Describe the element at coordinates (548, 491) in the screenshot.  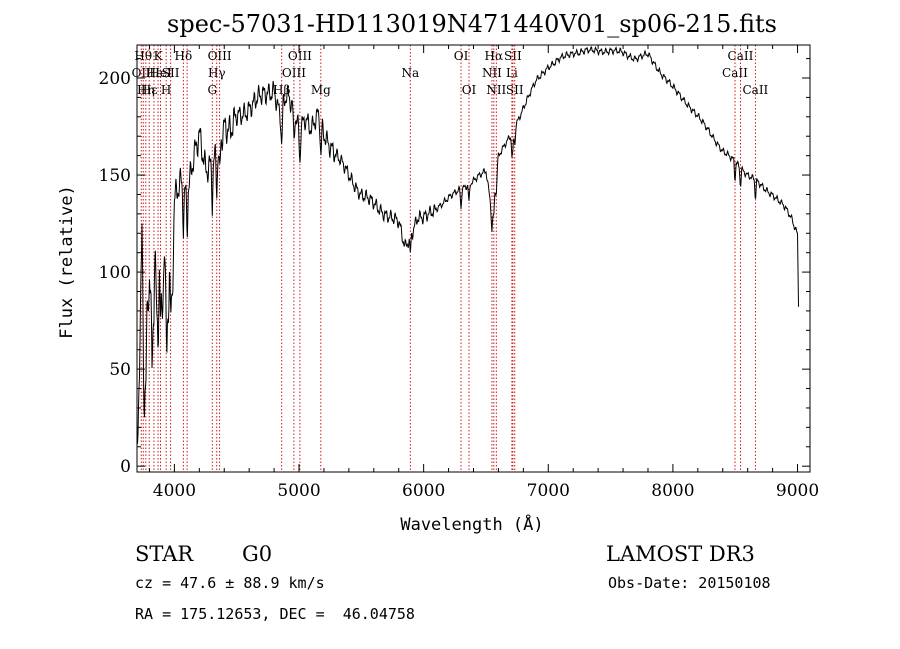
I see `x-tick-label-3: 7000` at that location.